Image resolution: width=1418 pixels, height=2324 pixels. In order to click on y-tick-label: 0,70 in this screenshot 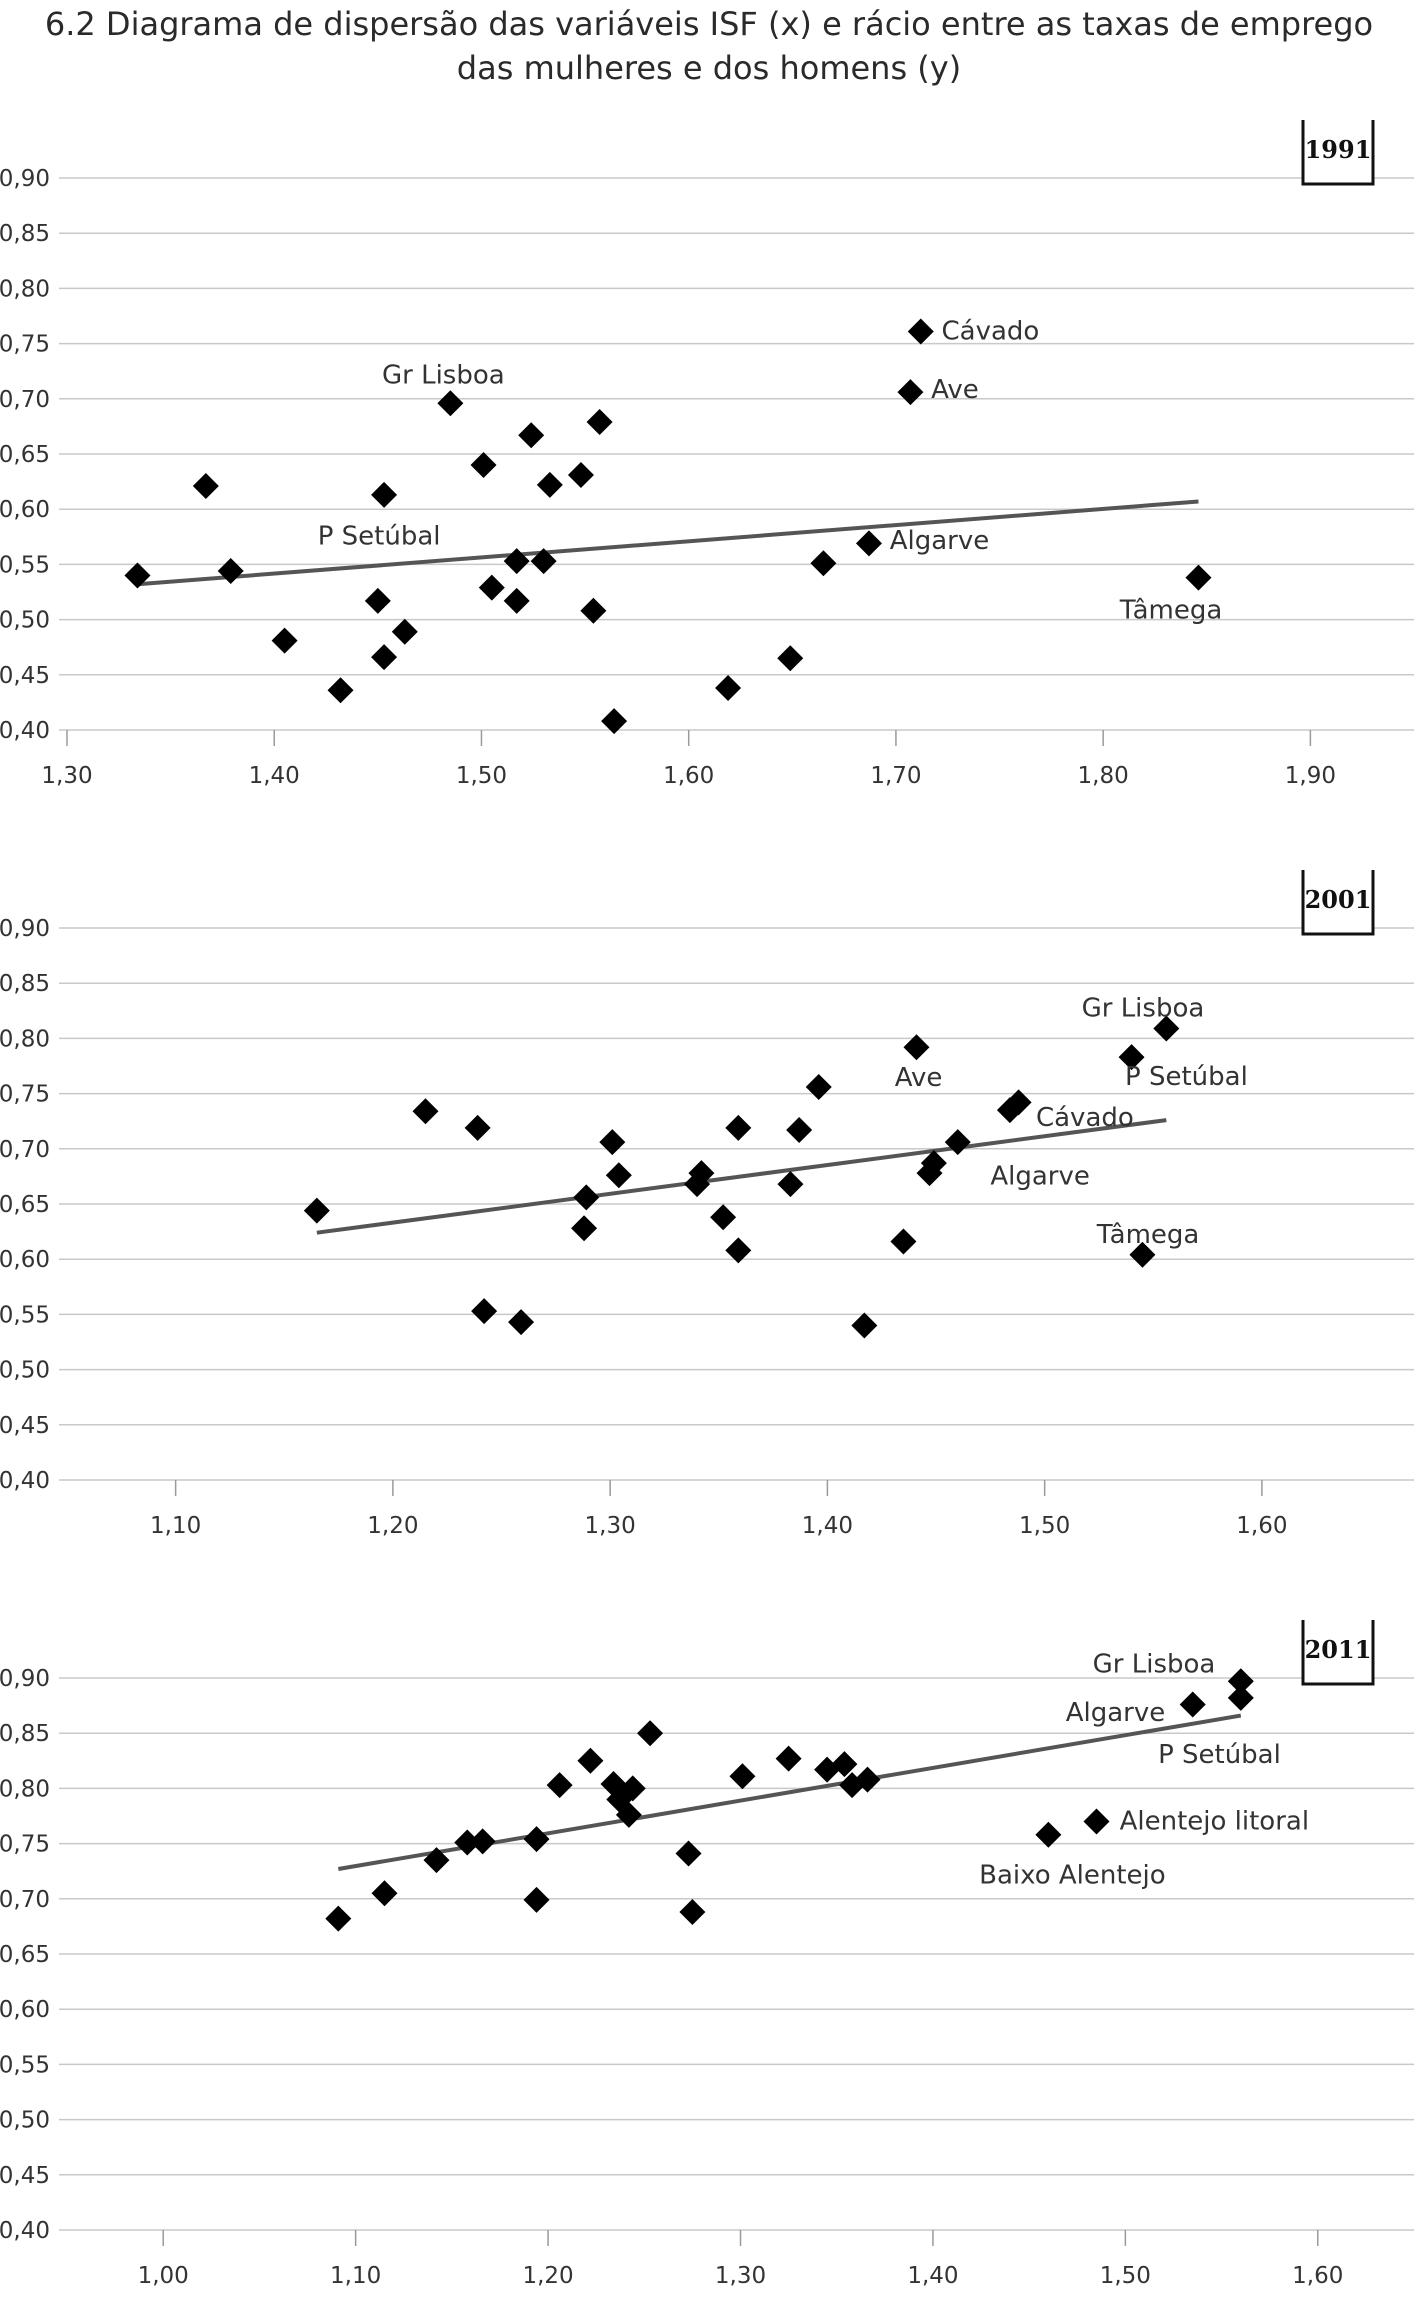, I will do `click(25, 1150)`.